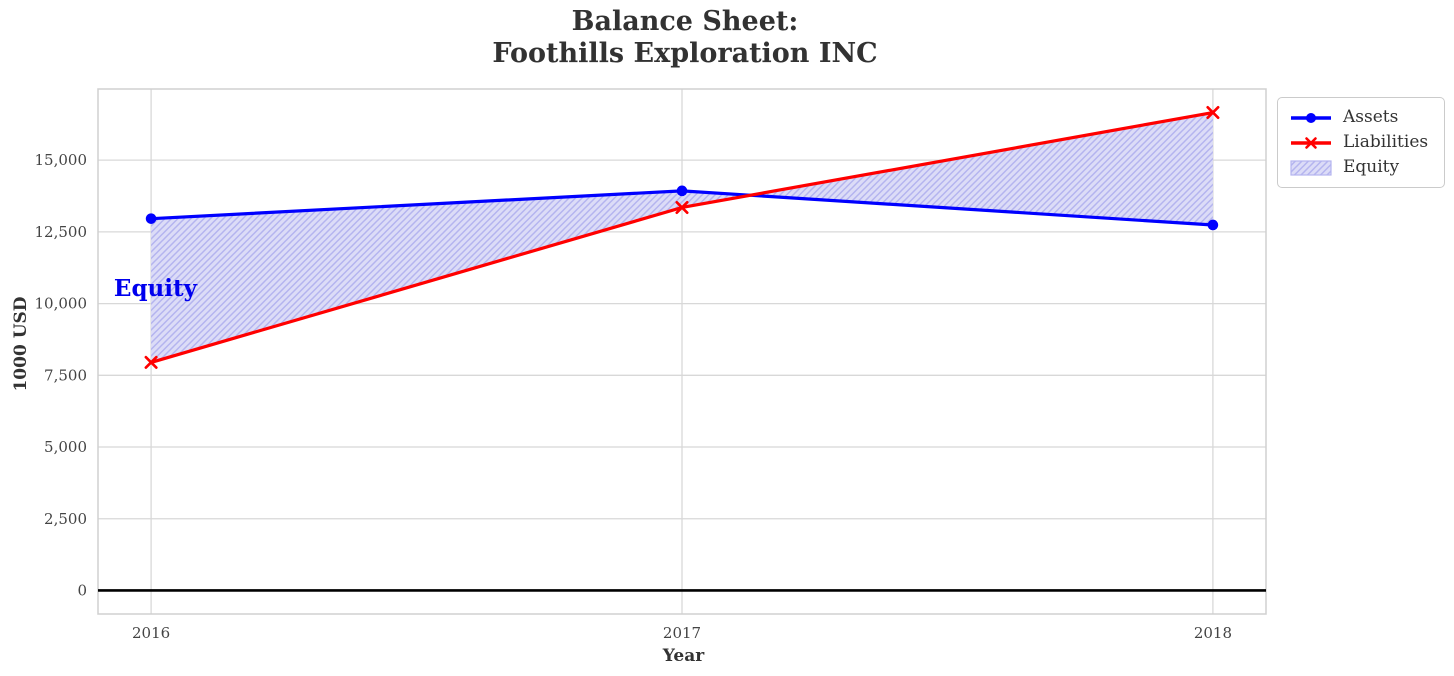 Image resolution: width=1454 pixels, height=676 pixels. Describe the element at coordinates (685, 53) in the screenshot. I see `chart-title-line-2: Foothills Exploration INC` at that location.